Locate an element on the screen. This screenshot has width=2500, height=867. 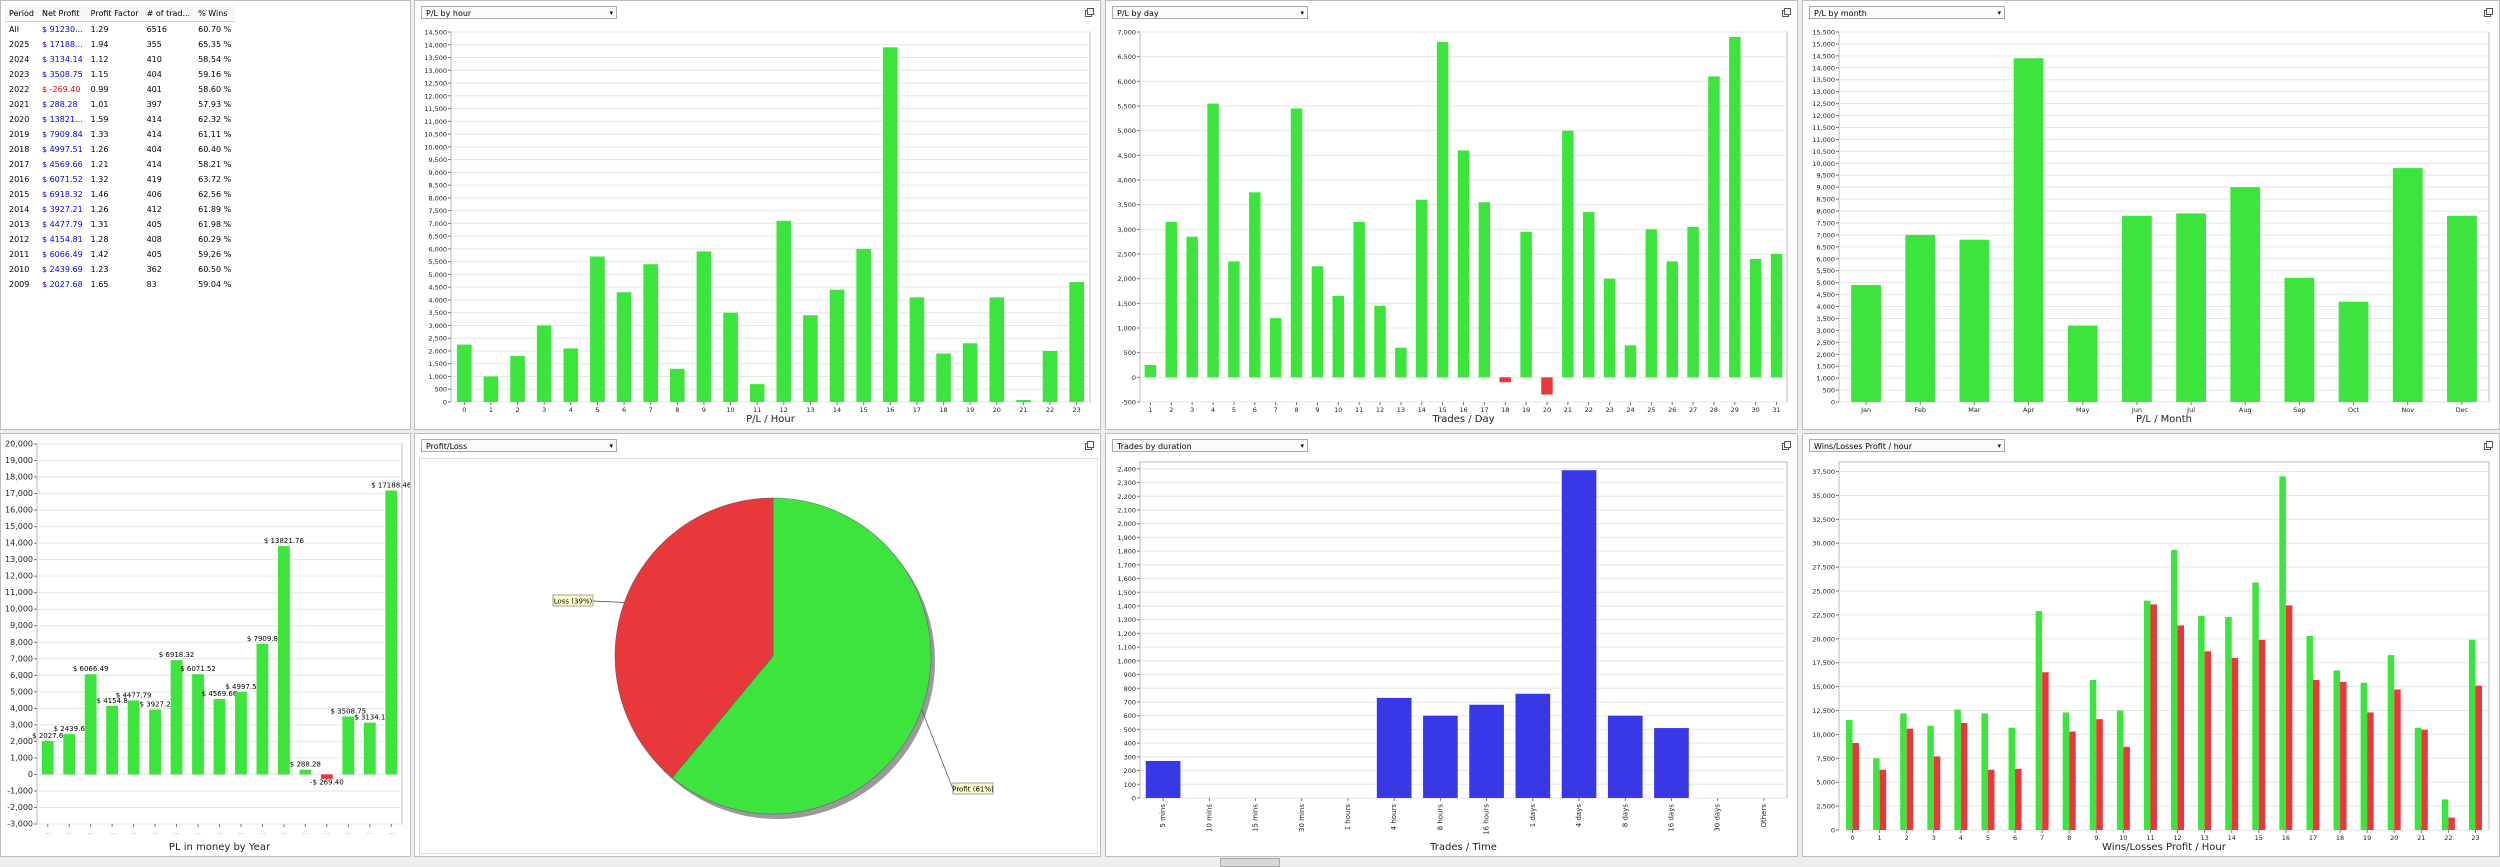
chart-type-select-hour: P/L by hour ▾ is located at coordinates (519, 12).